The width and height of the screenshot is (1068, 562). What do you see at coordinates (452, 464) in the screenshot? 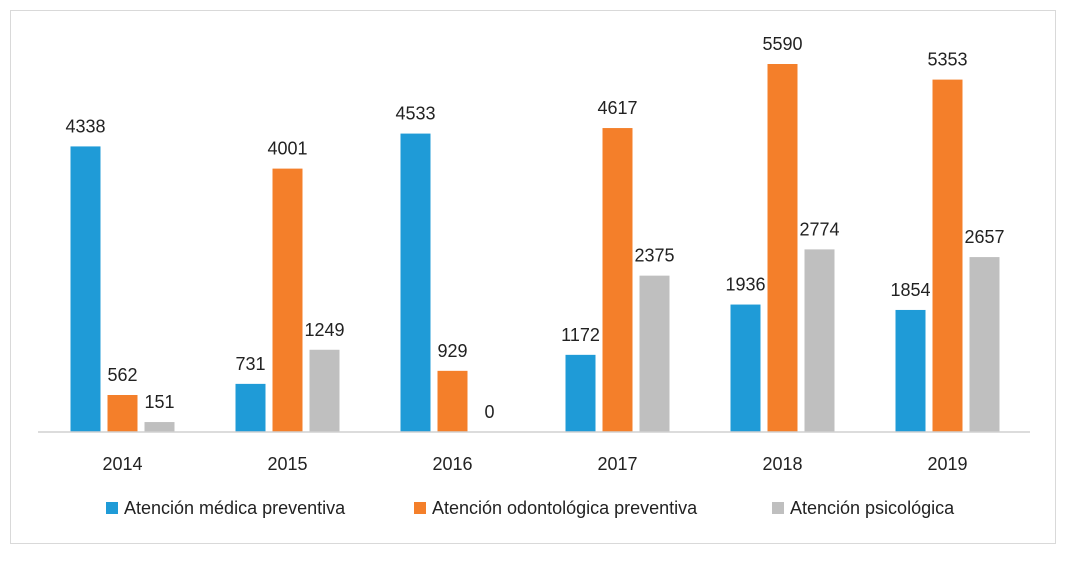
I see `x-tick-label-2016: 2016` at bounding box center [452, 464].